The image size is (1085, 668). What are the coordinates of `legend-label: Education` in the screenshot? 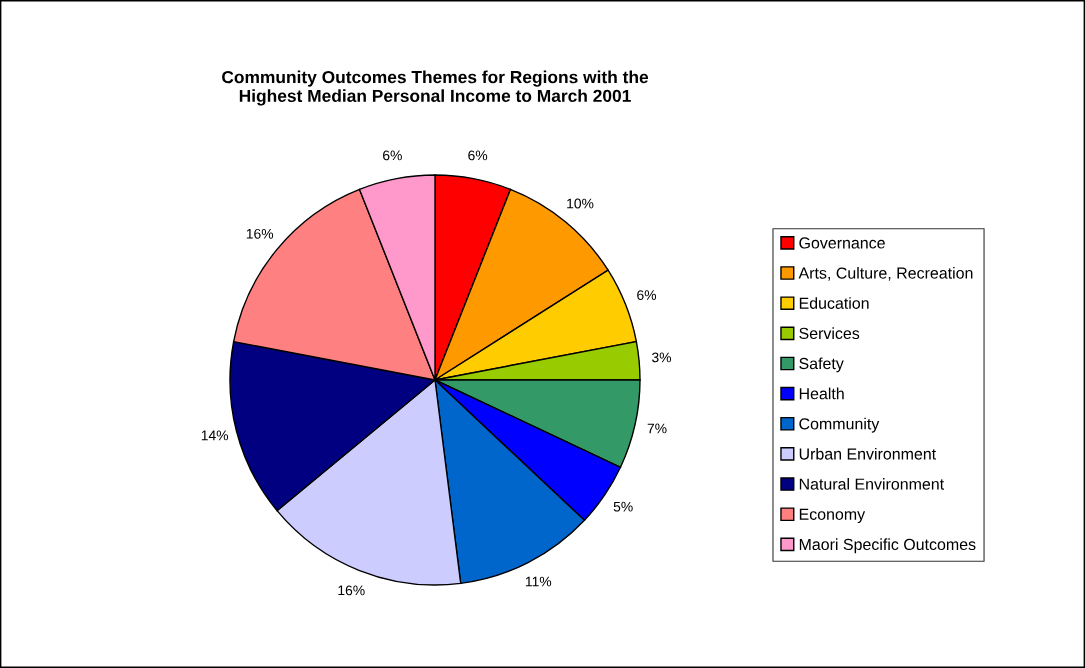 It's located at (834, 303).